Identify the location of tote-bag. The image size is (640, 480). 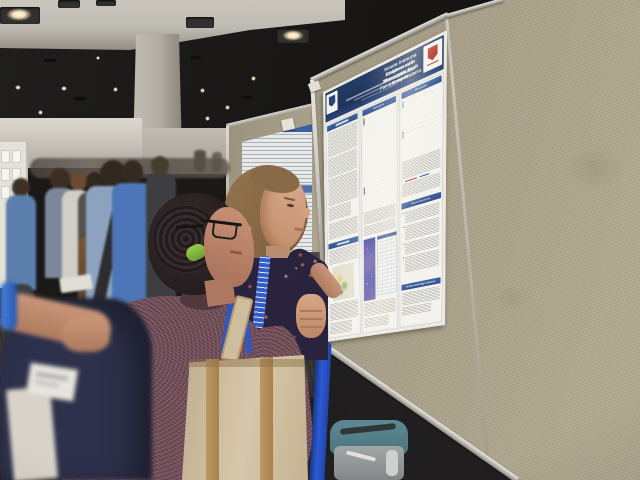
(245, 417).